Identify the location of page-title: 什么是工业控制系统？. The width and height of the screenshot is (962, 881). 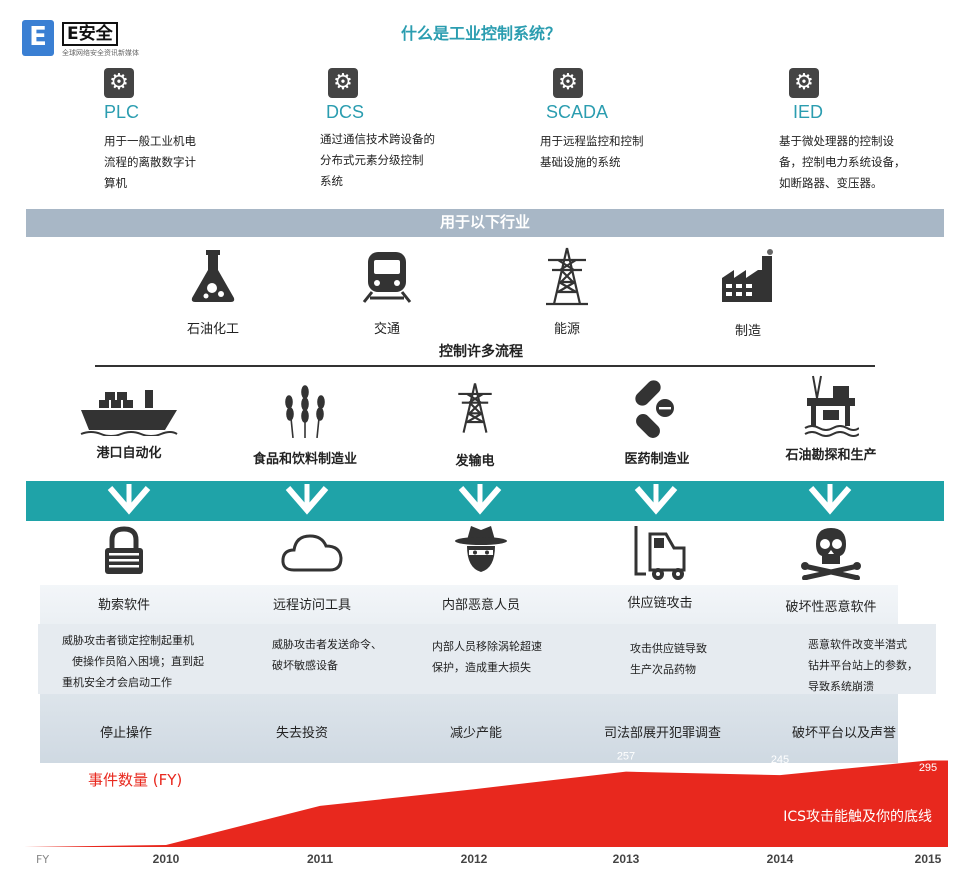
(480, 33).